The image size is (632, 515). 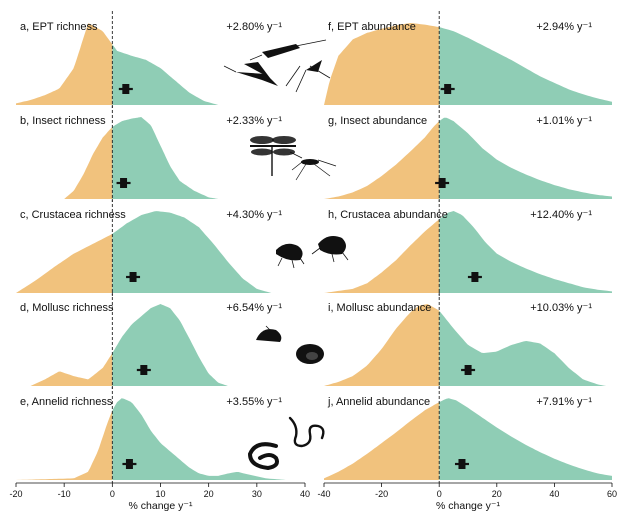 I want to click on x-tick-label: -40, so click(x=323, y=494).